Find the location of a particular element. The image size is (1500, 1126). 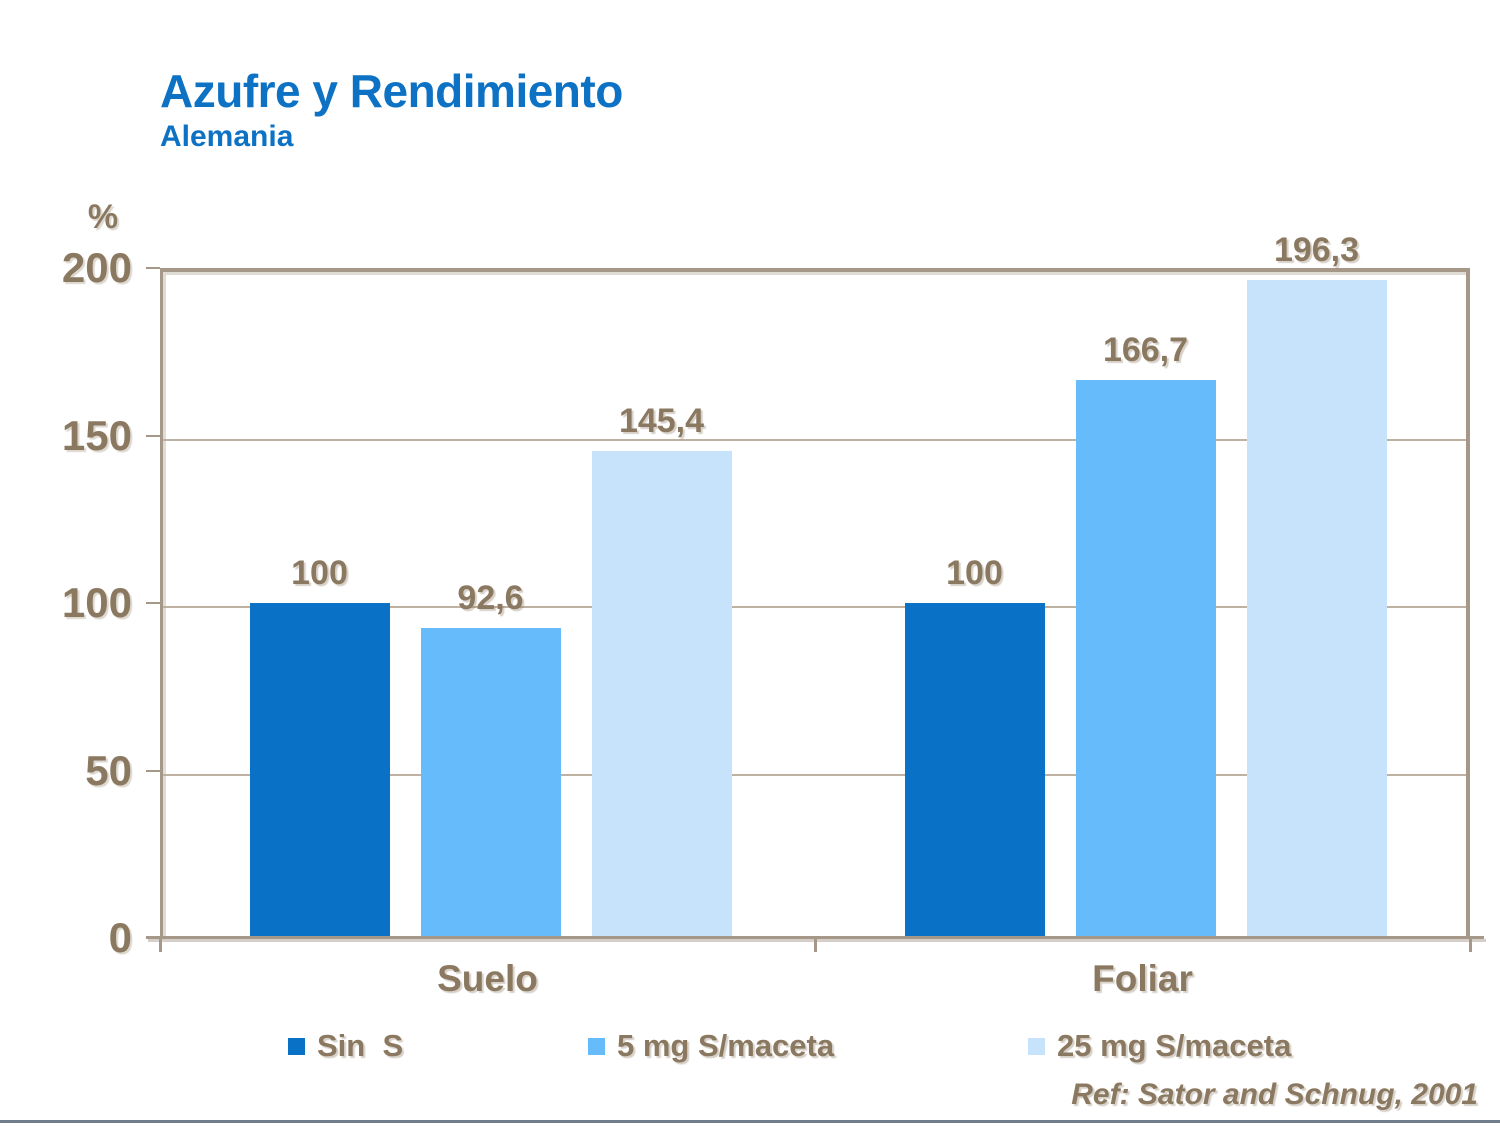

bar-foliar-series1 is located at coordinates (1145, 658).